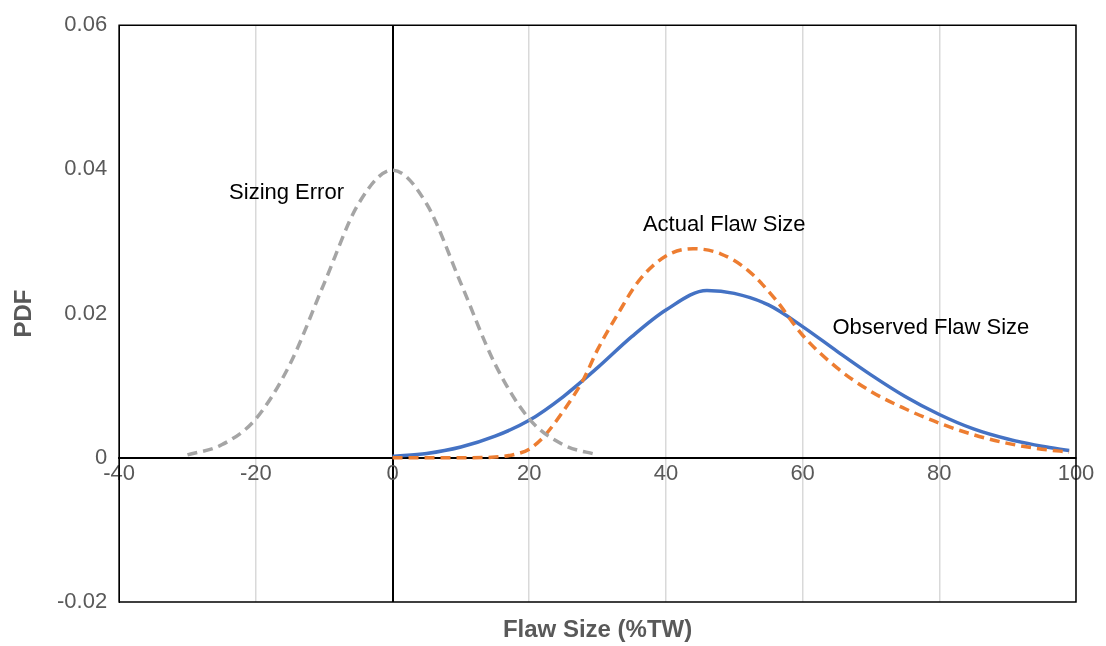 Image resolution: width=1106 pixels, height=646 pixels. Describe the element at coordinates (82, 601) in the screenshot. I see `y-tick-label: -0.02` at that location.